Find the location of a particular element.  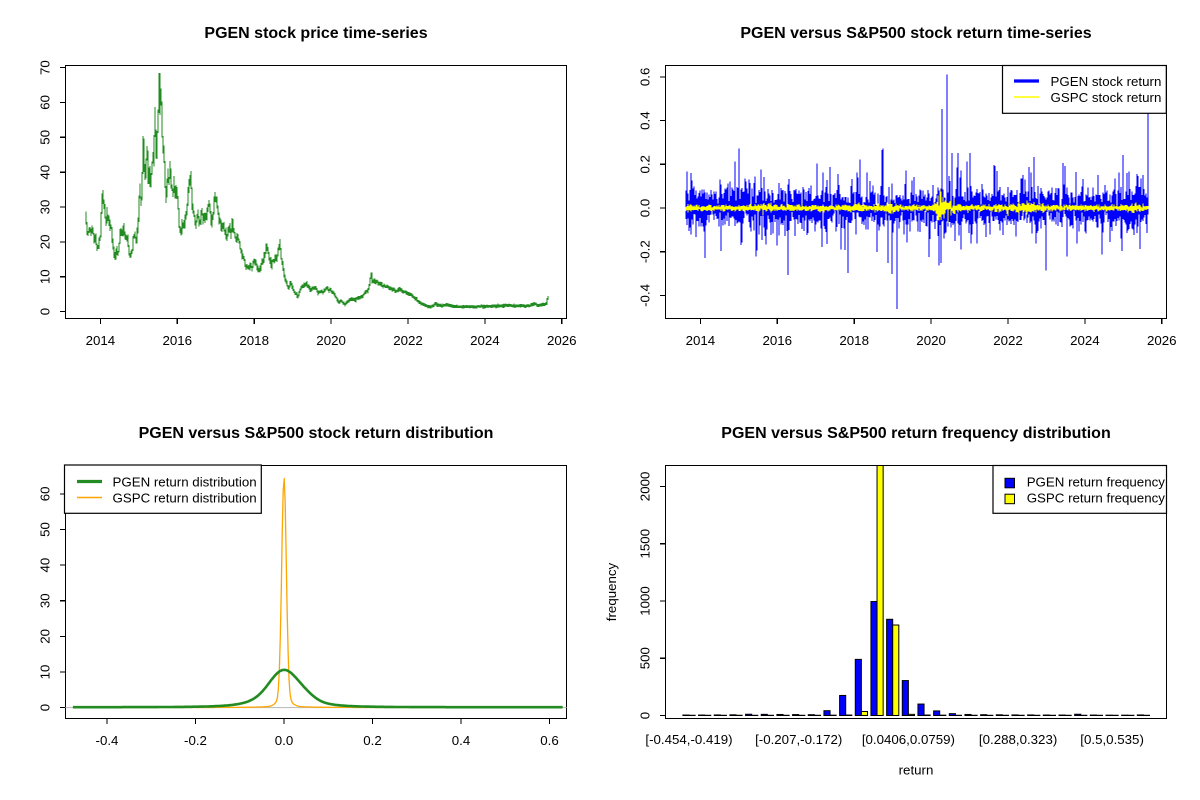

svg-text: PGEN stock price time-series is located at coordinates (315, 33).